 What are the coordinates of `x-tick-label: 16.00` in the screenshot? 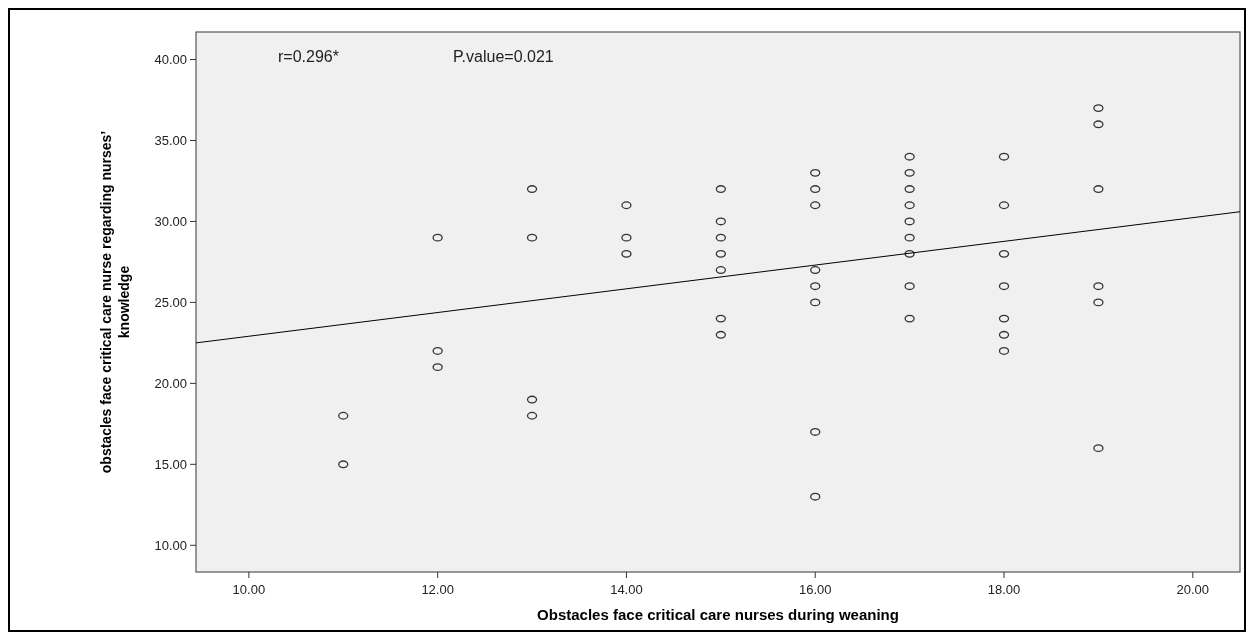 It's located at (815, 589).